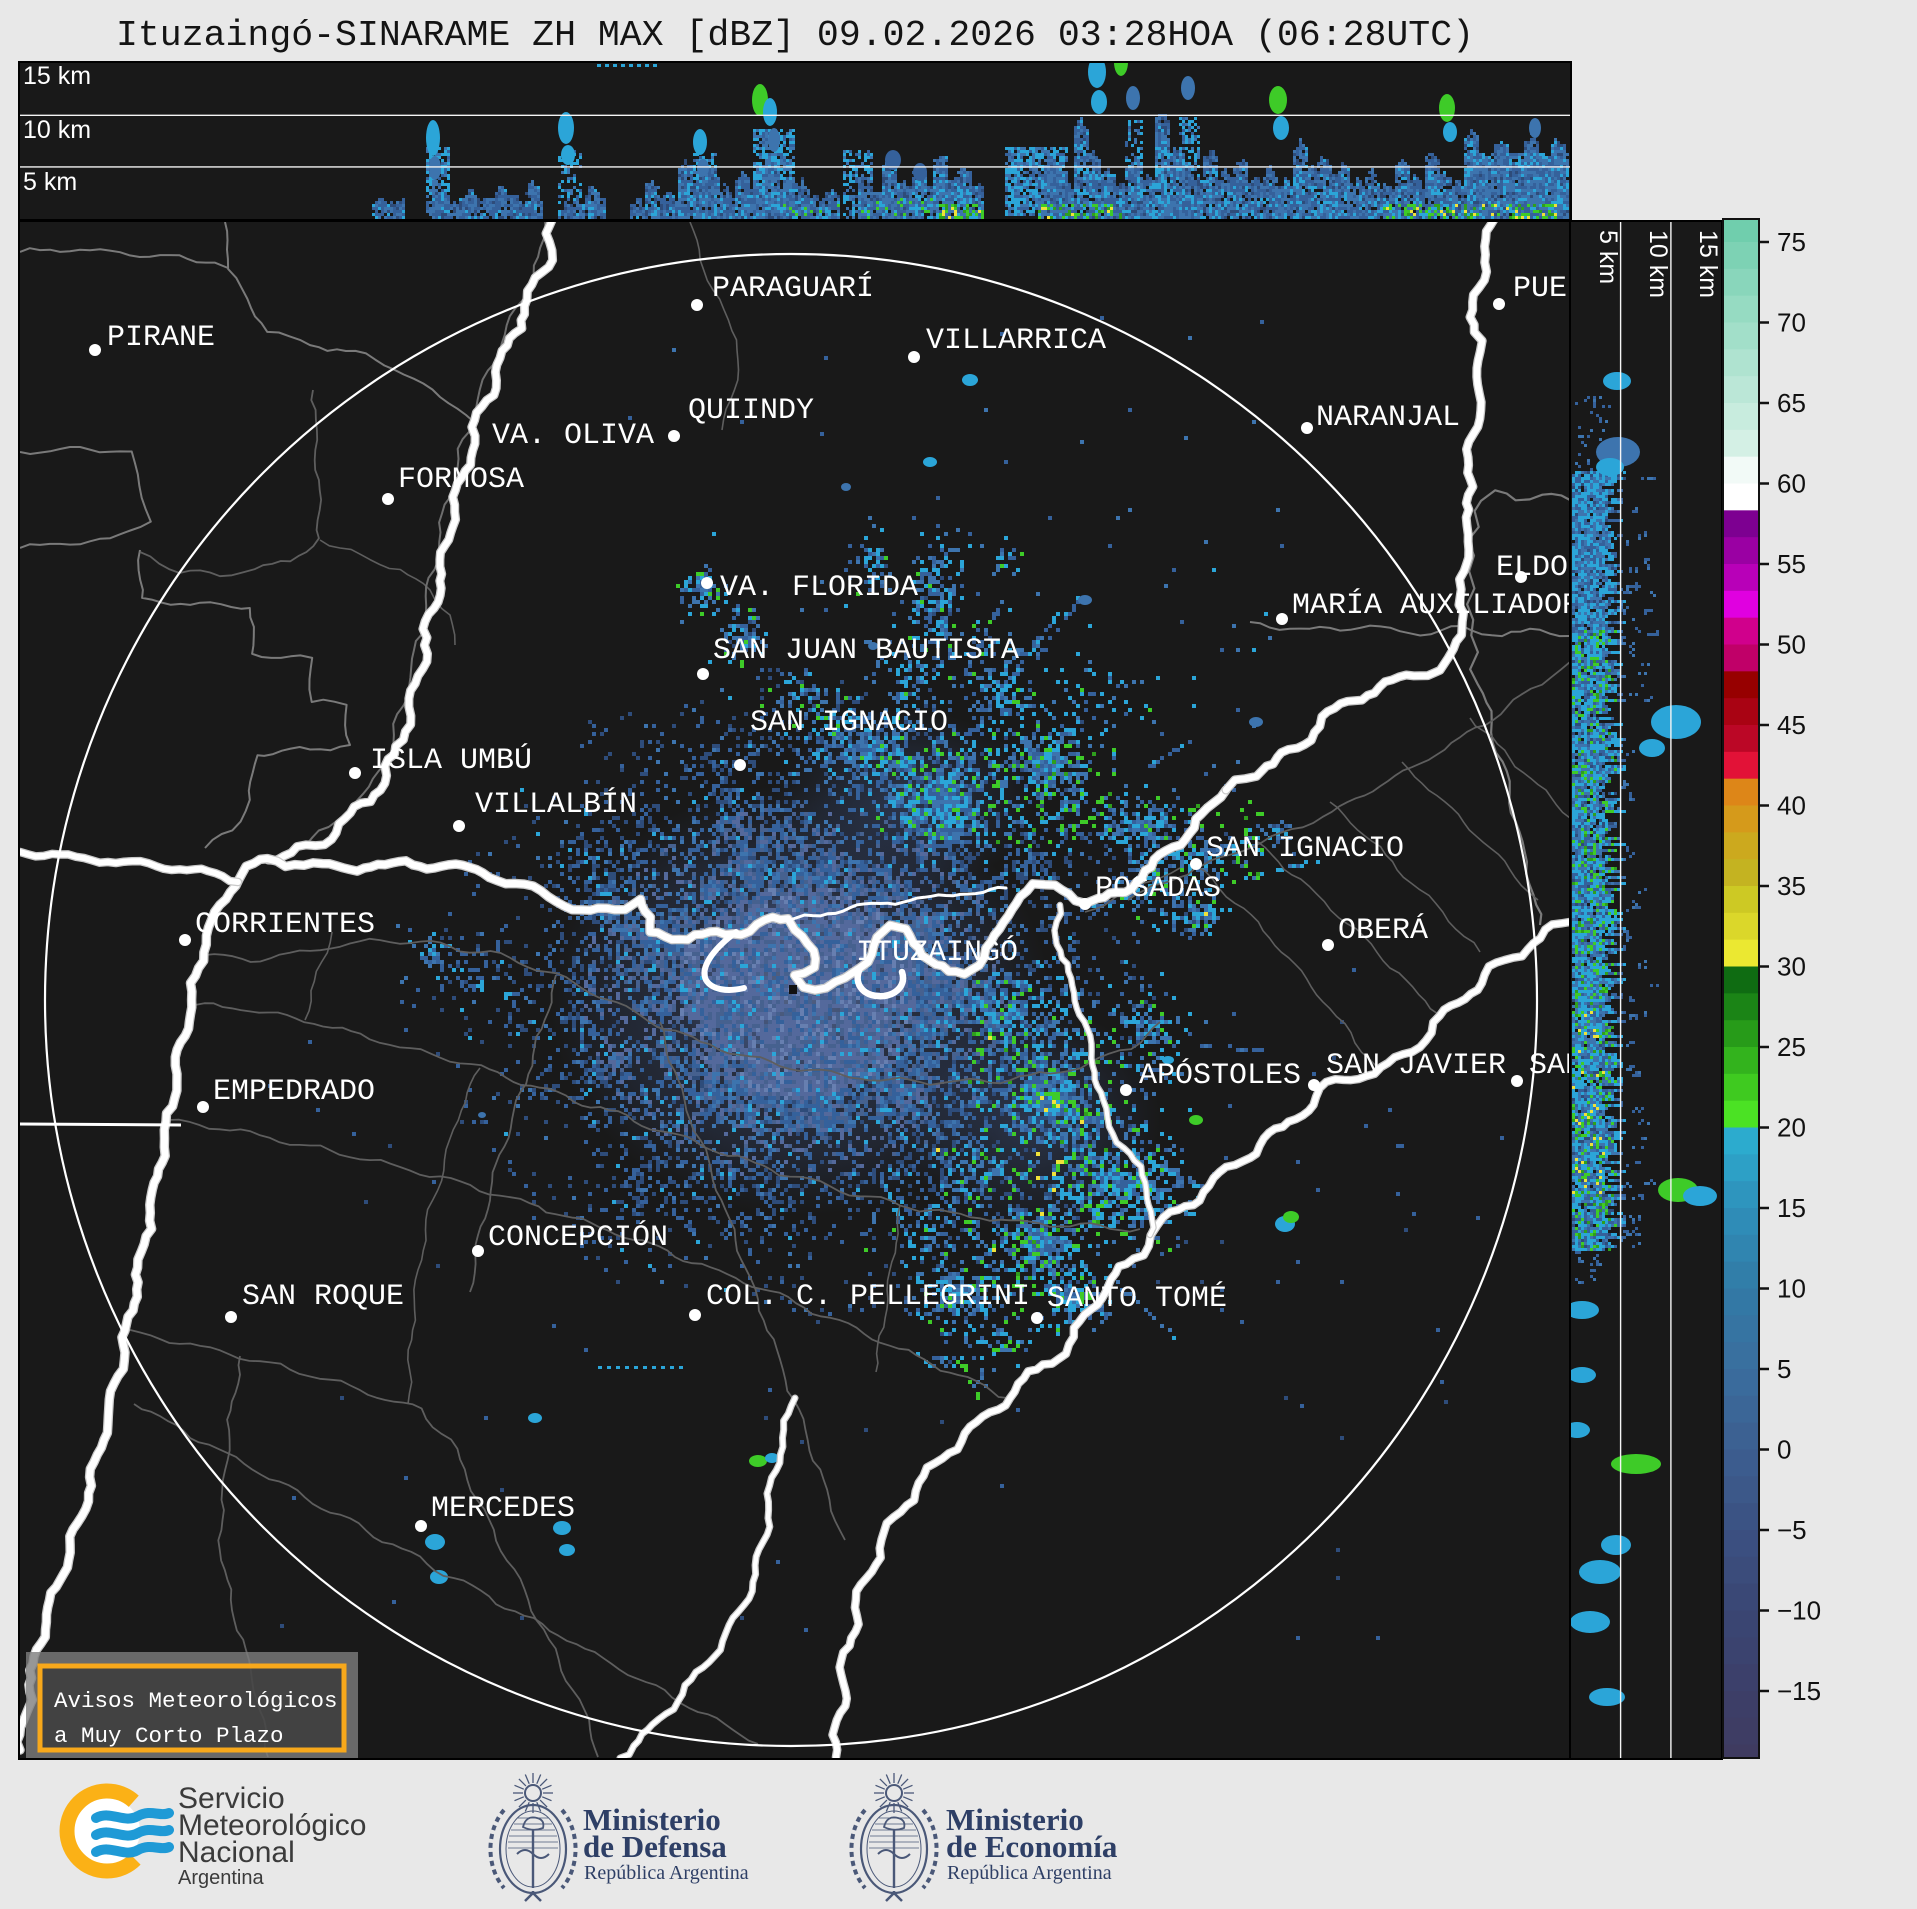  What do you see at coordinates (1791, 725) in the screenshot?
I see `svg-text: 45` at bounding box center [1791, 725].